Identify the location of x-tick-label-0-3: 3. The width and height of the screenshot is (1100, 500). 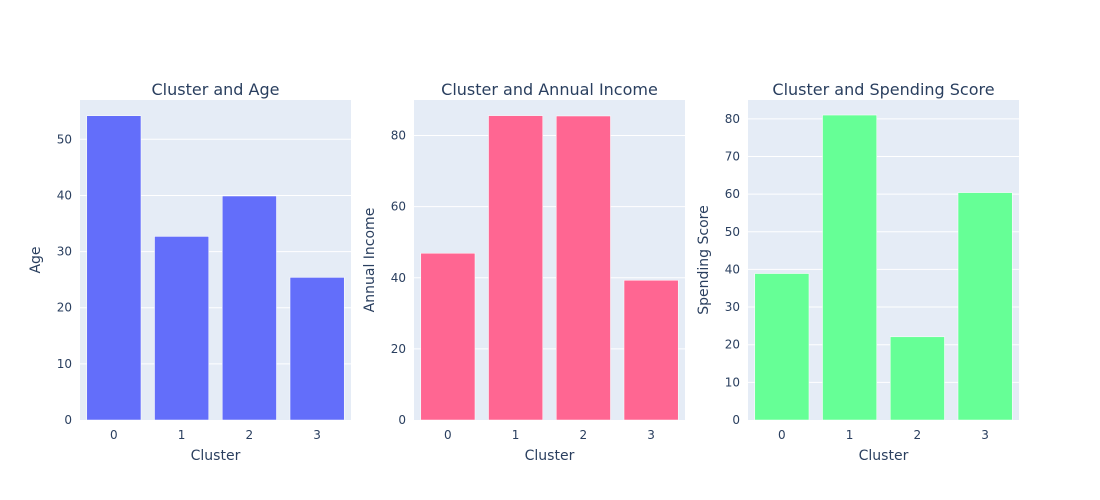
(317, 435).